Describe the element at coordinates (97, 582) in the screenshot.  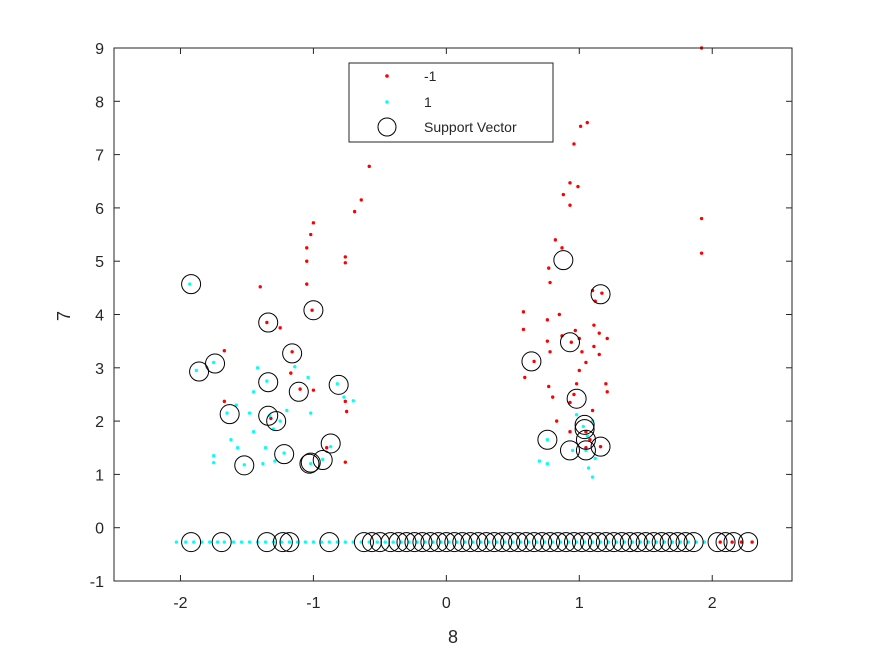
I see `y-tick-label: -1` at that location.